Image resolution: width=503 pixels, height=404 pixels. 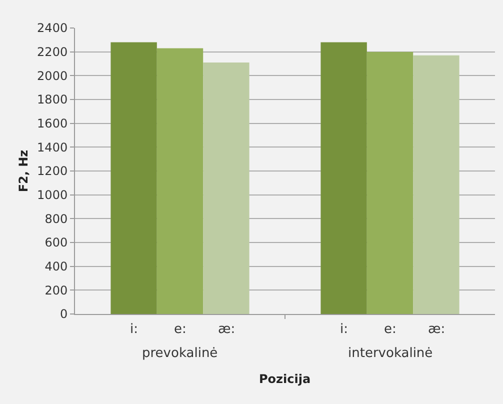 What do you see at coordinates (52, 75) in the screenshot?
I see `y-tick-label: 2000` at bounding box center [52, 75].